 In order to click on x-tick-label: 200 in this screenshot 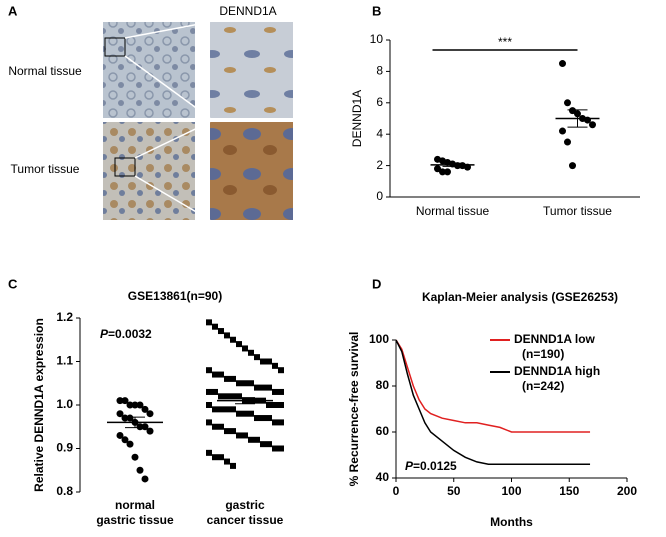, I will do `click(627, 491)`.